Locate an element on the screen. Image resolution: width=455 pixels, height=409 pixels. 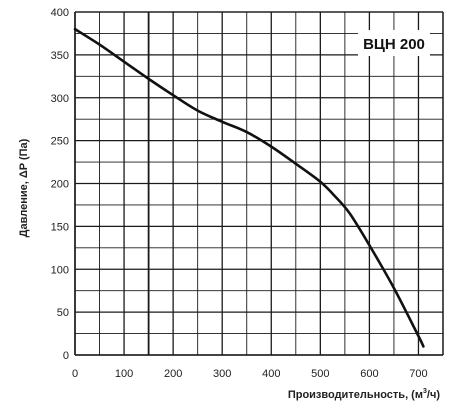
x-tick-label: 500 is located at coordinates (320, 374).